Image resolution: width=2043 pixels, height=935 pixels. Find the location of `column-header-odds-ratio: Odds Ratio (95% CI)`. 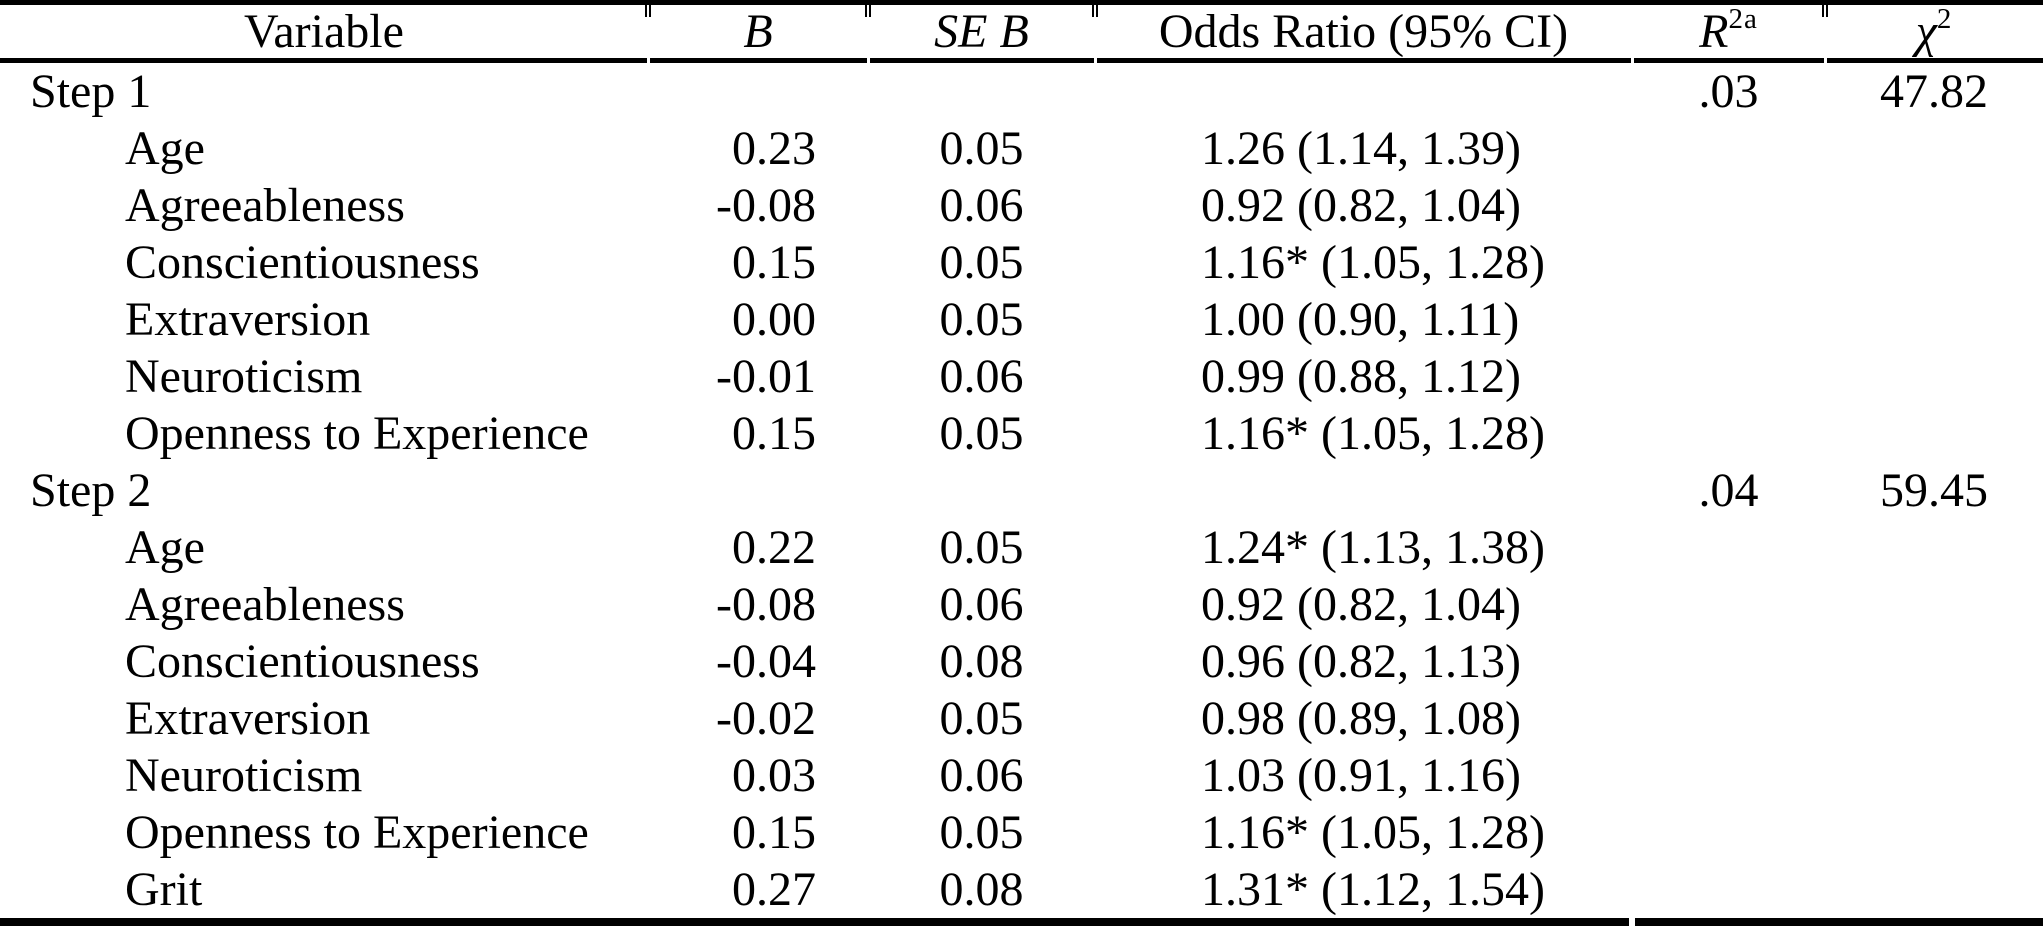

column-header-odds-ratio: Odds Ratio (95% CI) is located at coordinates (1363, 31).